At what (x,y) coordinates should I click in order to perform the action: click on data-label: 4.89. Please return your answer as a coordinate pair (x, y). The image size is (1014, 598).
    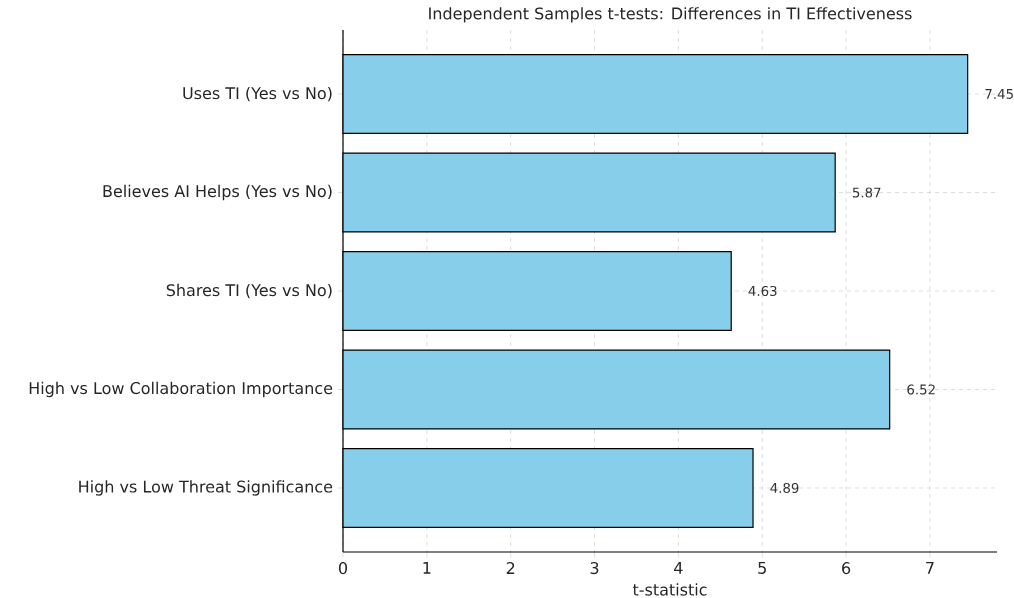
    Looking at the image, I should click on (784, 488).